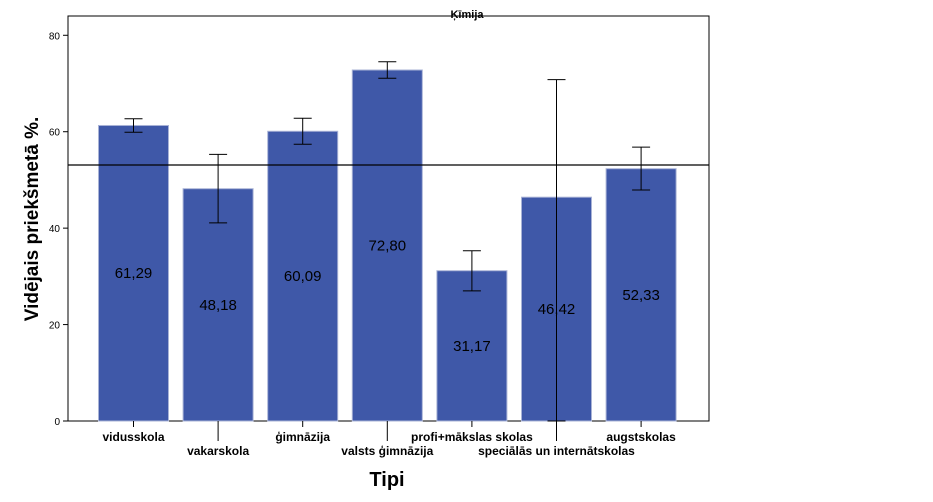 The image size is (933, 502). Describe the element at coordinates (472, 346) in the screenshot. I see `bar-value-label: 31,17` at that location.